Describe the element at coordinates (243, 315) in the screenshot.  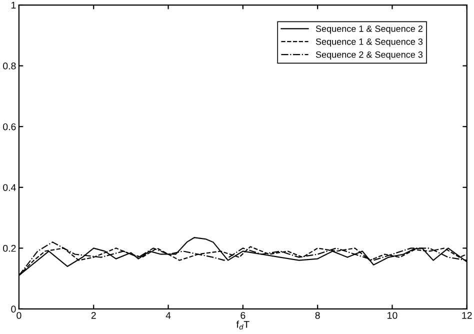
I see `x-tick-label: 6` at that location.